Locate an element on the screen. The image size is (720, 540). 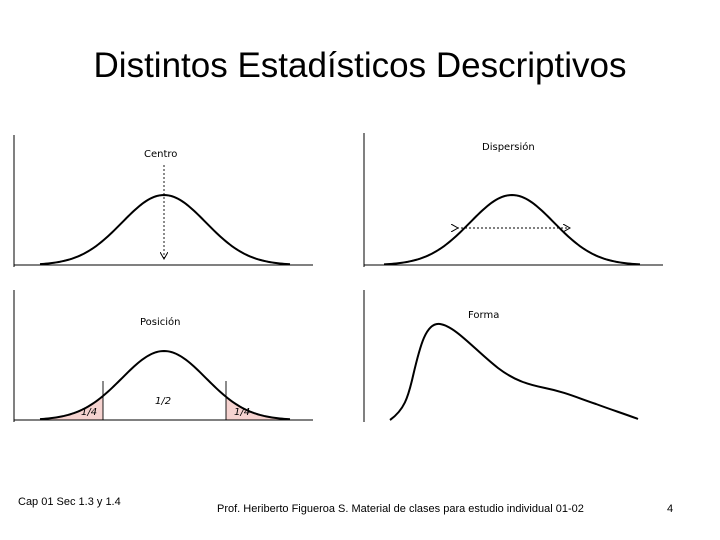
center-bell-curve is located at coordinates (165, 229).